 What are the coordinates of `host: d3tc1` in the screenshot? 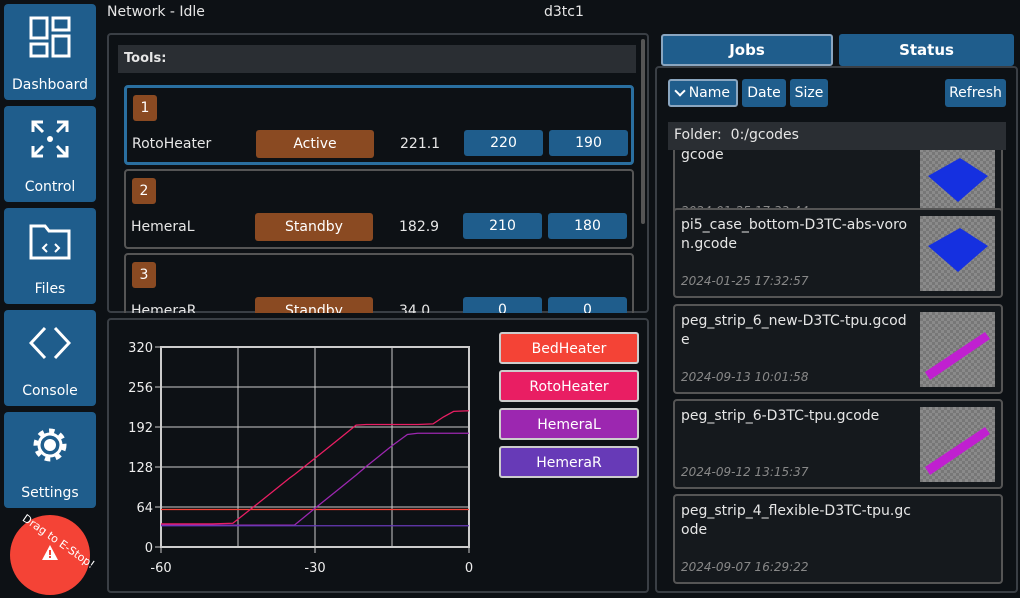 It's located at (564, 12).